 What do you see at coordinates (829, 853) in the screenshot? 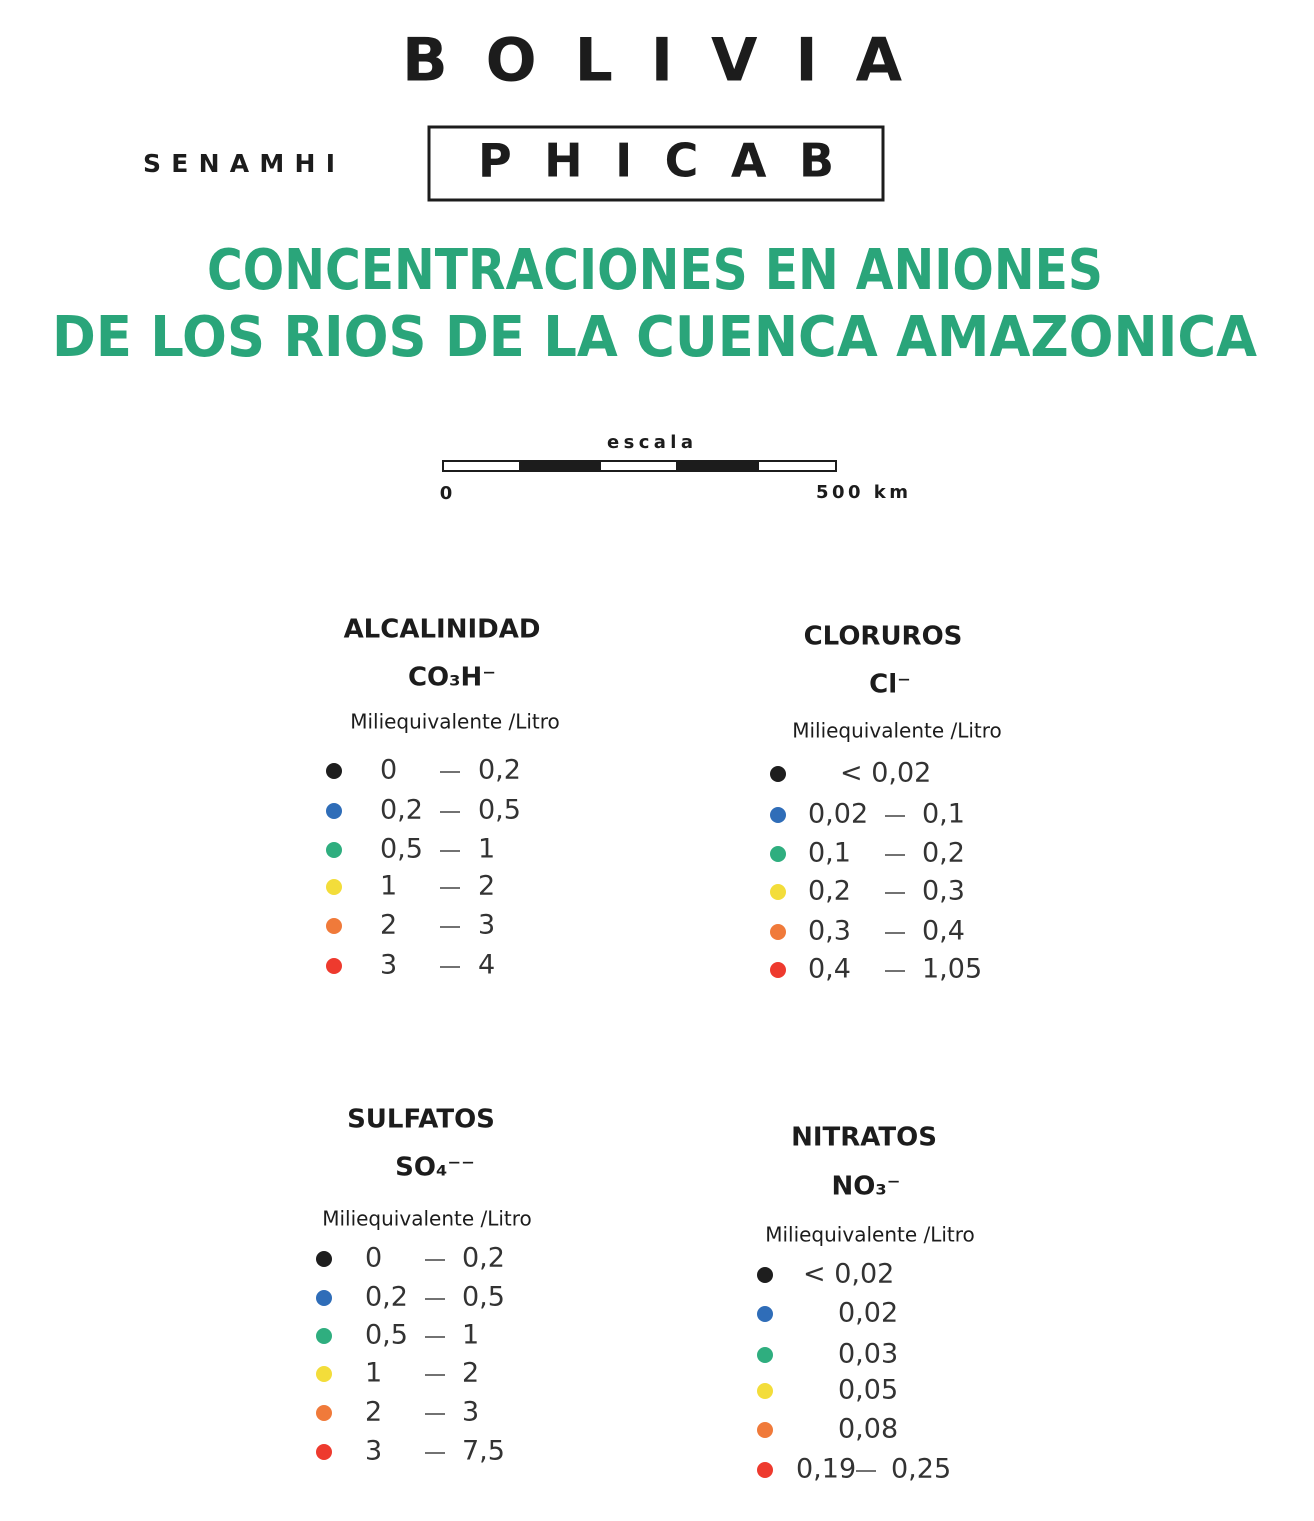
I see `range-from: 0,1` at bounding box center [829, 853].